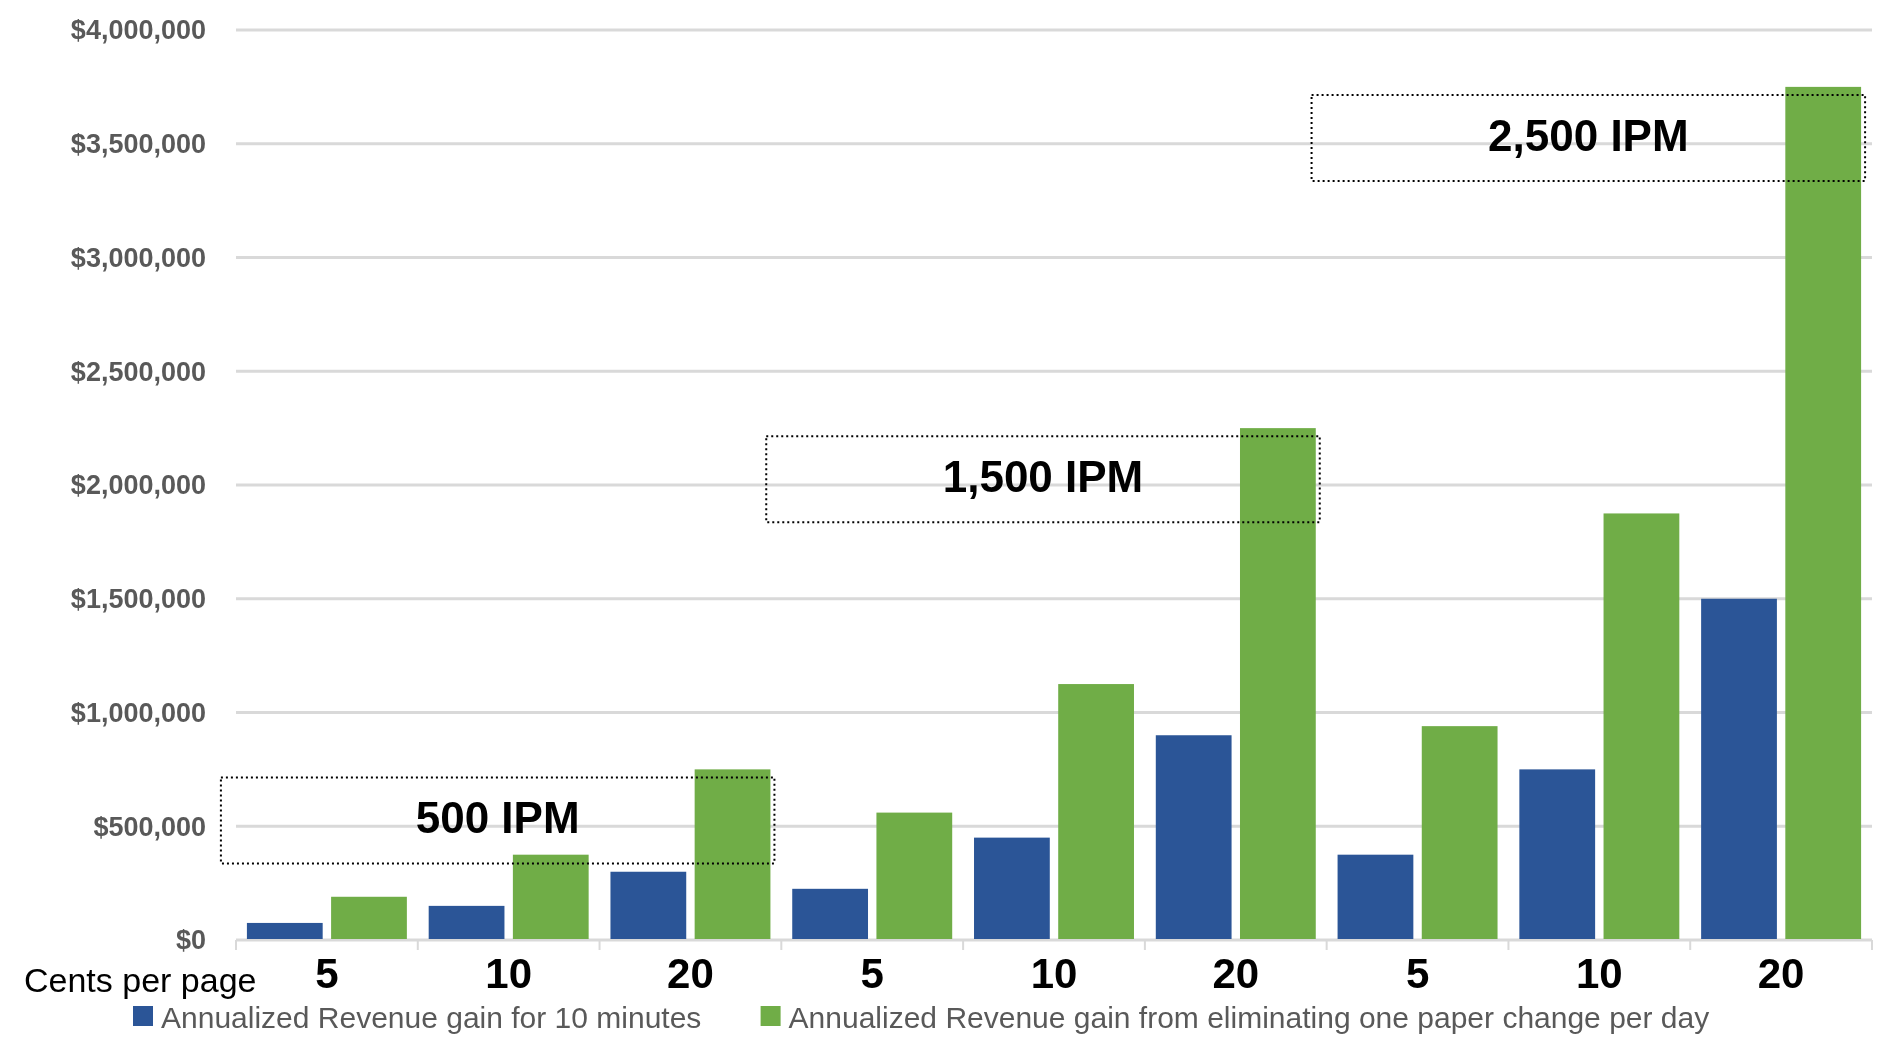 The width and height of the screenshot is (1893, 1049). Describe the element at coordinates (1043, 477) in the screenshot. I see `annotation: 1,500 IPM` at that location.